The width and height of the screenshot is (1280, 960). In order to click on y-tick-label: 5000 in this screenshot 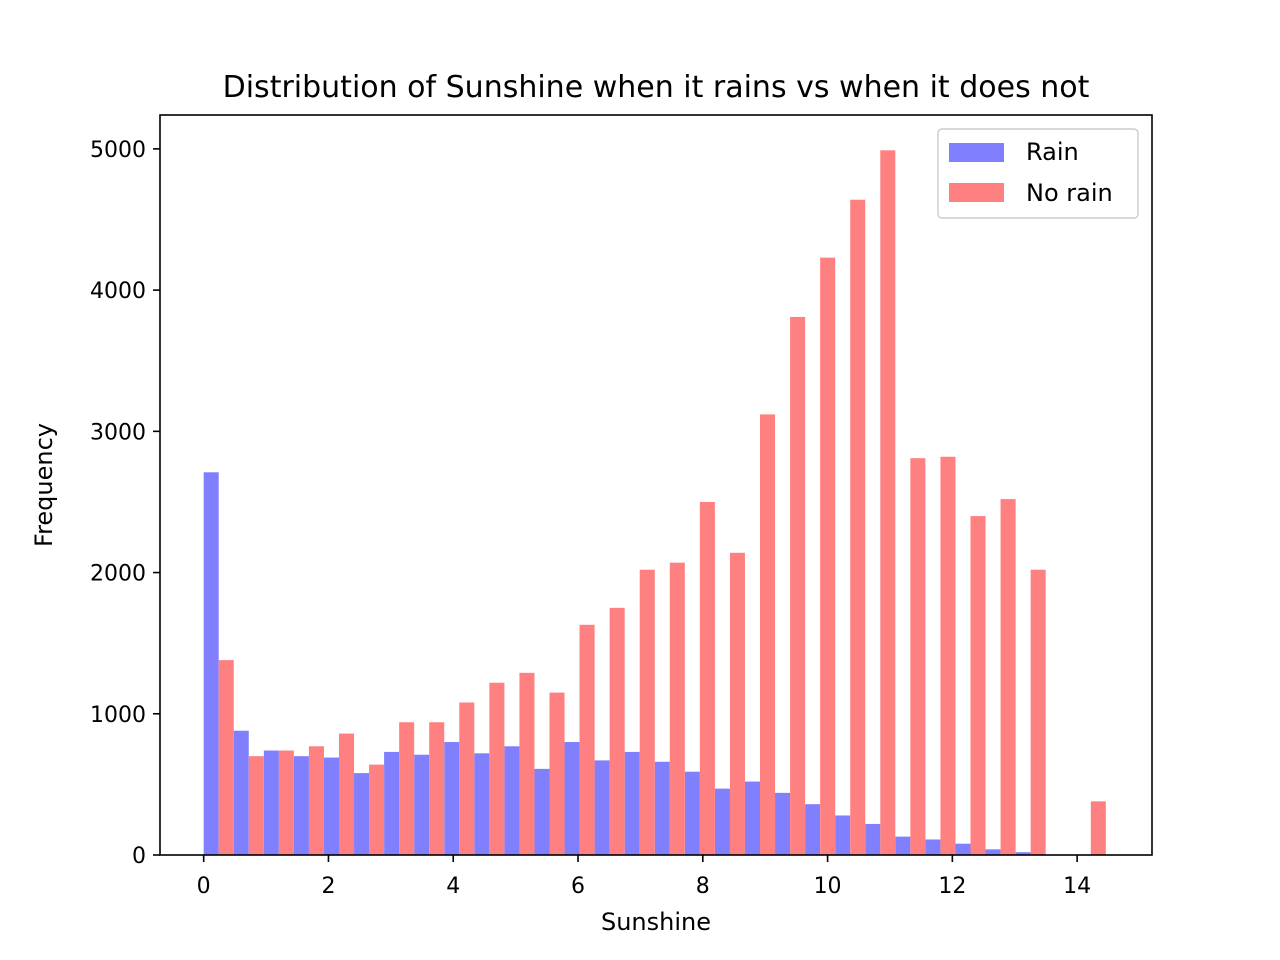, I will do `click(118, 150)`.